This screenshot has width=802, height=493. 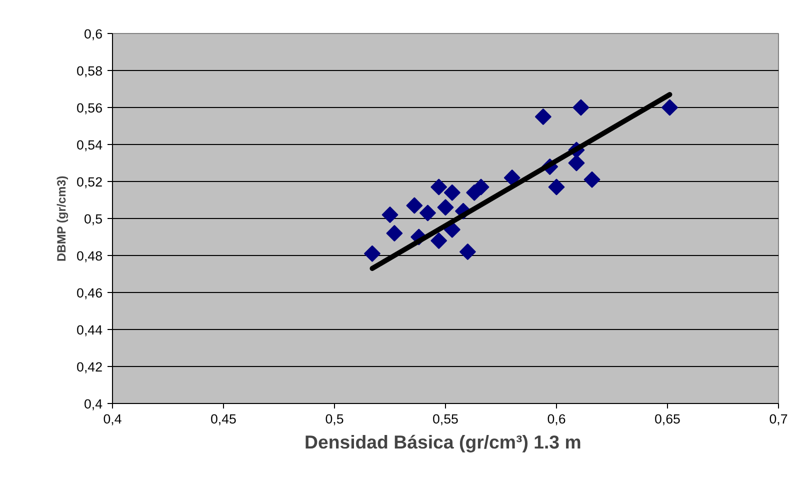 I want to click on x-tick-label: 0,65, so click(x=667, y=419).